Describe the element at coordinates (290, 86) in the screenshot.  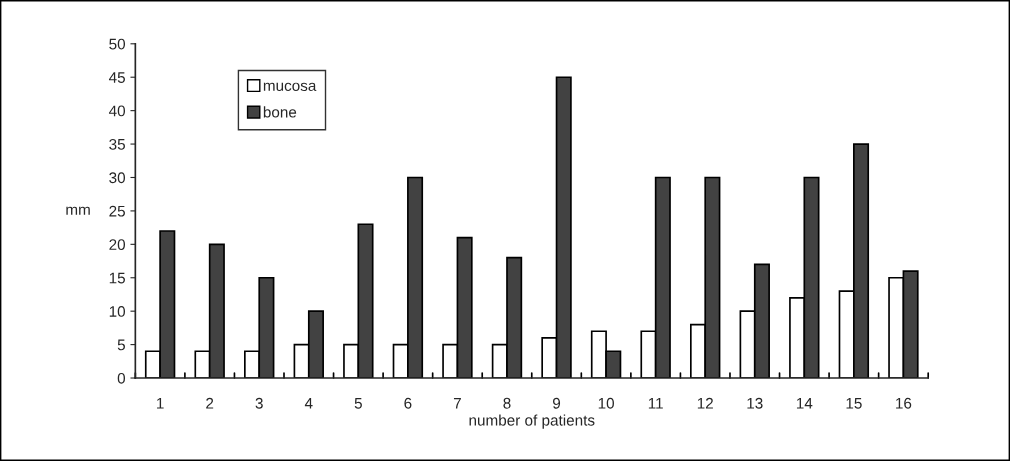
I see `legend-label: mucosa` at that location.